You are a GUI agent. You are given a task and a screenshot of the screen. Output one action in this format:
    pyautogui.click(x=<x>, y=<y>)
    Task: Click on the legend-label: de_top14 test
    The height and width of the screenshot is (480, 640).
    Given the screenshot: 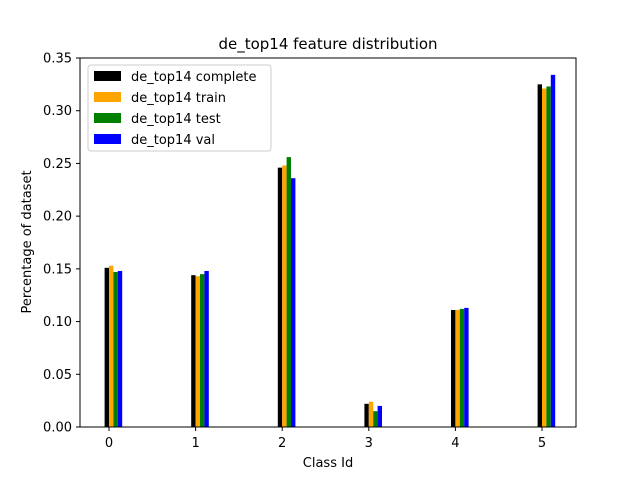 What is the action you would take?
    pyautogui.click(x=176, y=119)
    